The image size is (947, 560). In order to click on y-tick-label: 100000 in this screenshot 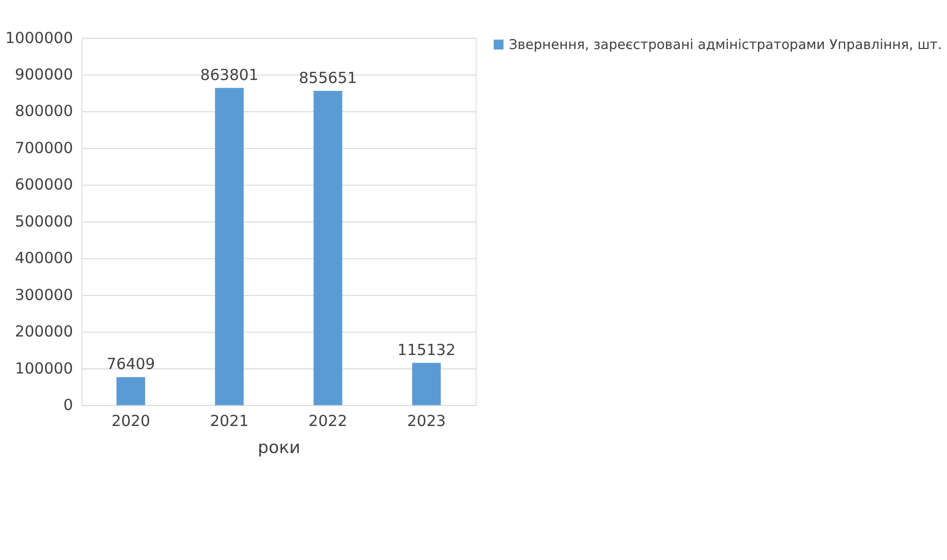, I will do `click(44, 368)`.